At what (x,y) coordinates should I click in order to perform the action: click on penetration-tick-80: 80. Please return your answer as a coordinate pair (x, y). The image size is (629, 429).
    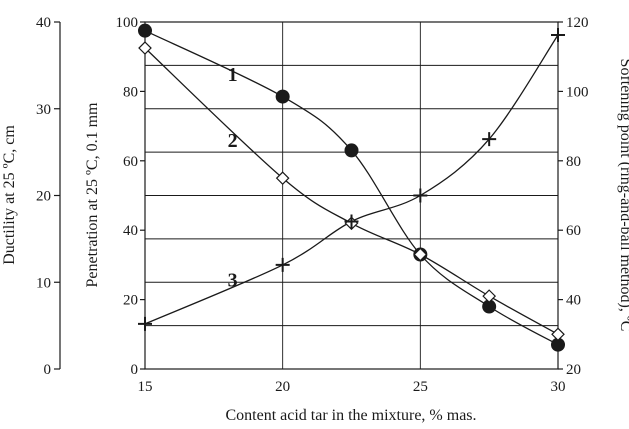
    Looking at the image, I should click on (130, 92).